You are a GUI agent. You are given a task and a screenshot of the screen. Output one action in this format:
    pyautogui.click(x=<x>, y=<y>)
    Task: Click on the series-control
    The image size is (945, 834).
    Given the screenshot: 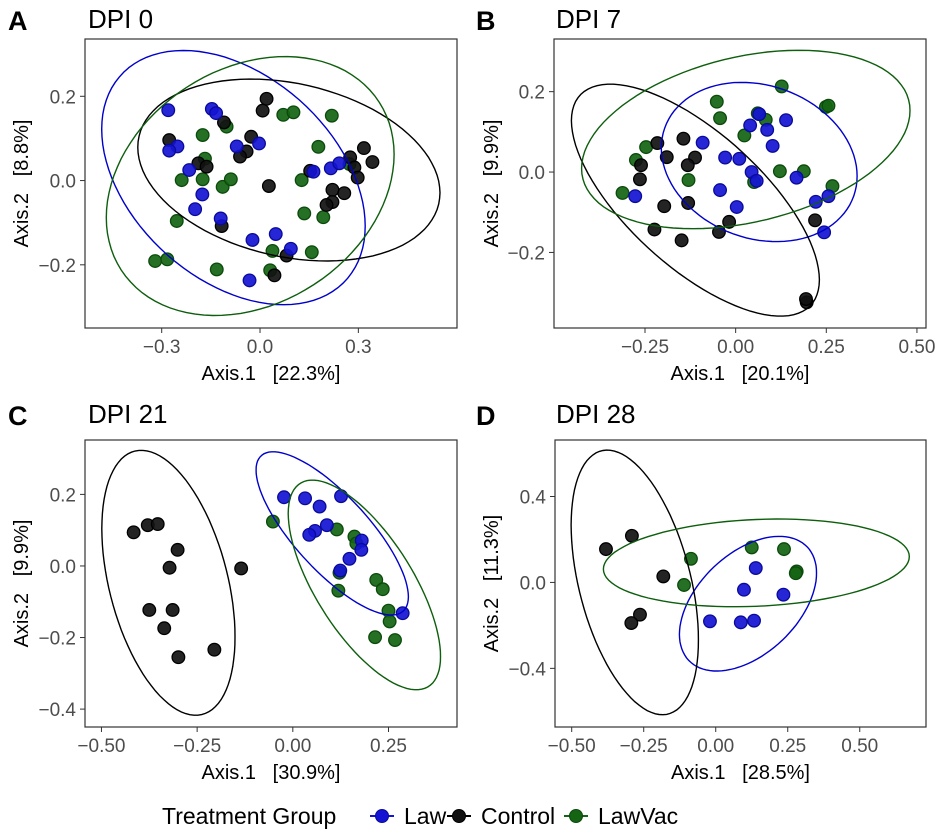 What is the action you would take?
    pyautogui.click(x=187, y=591)
    